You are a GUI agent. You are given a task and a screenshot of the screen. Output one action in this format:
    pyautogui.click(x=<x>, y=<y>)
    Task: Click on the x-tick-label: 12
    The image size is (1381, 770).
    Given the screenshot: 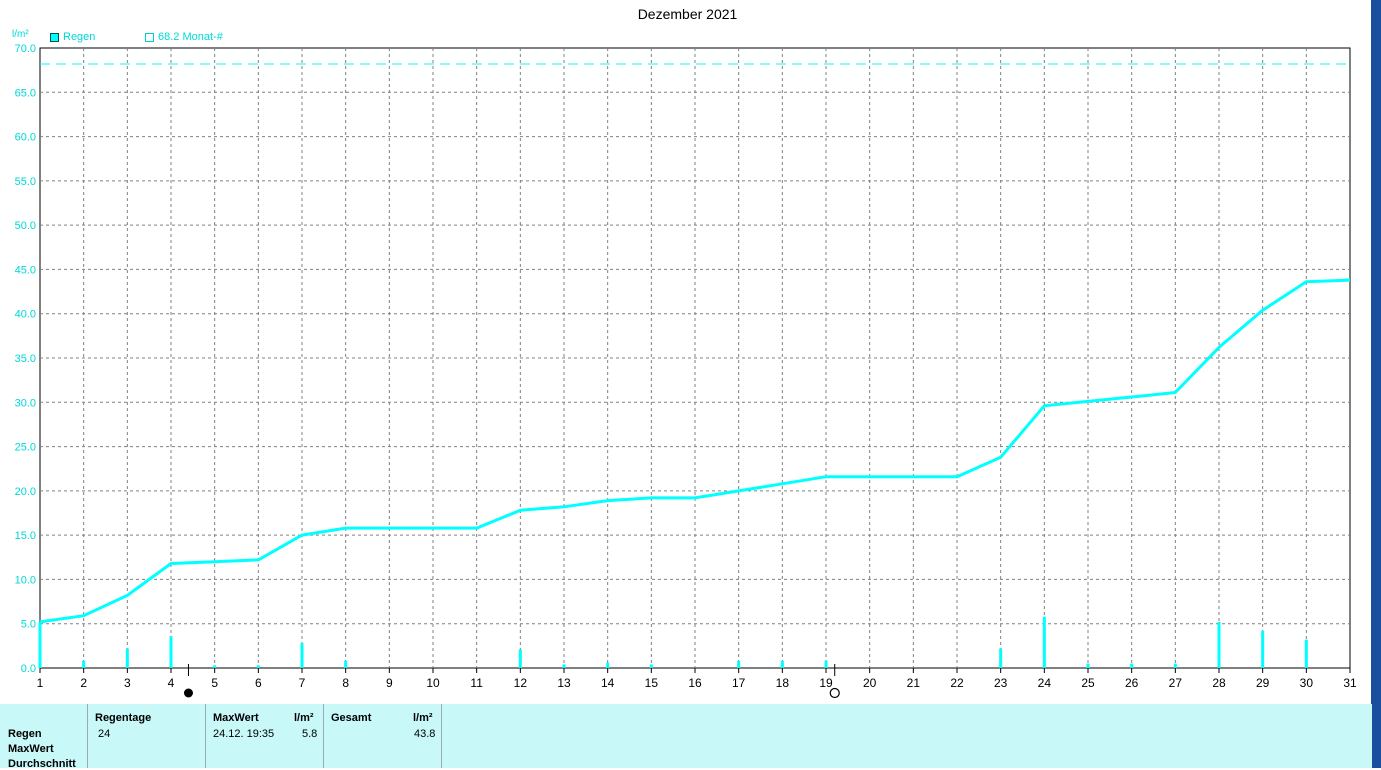 What is the action you would take?
    pyautogui.click(x=521, y=683)
    